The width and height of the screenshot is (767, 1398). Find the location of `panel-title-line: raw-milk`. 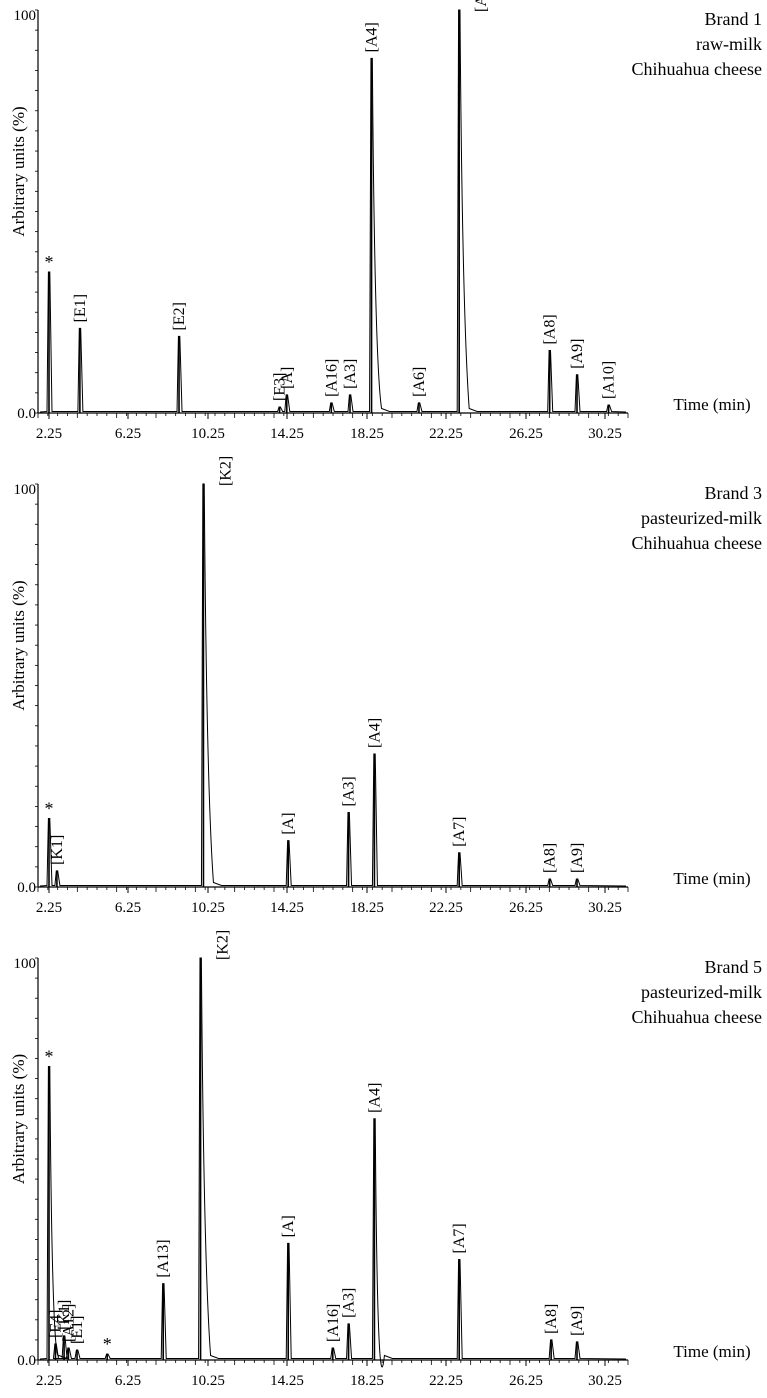

panel-title-line: raw-milk is located at coordinates (729, 44).